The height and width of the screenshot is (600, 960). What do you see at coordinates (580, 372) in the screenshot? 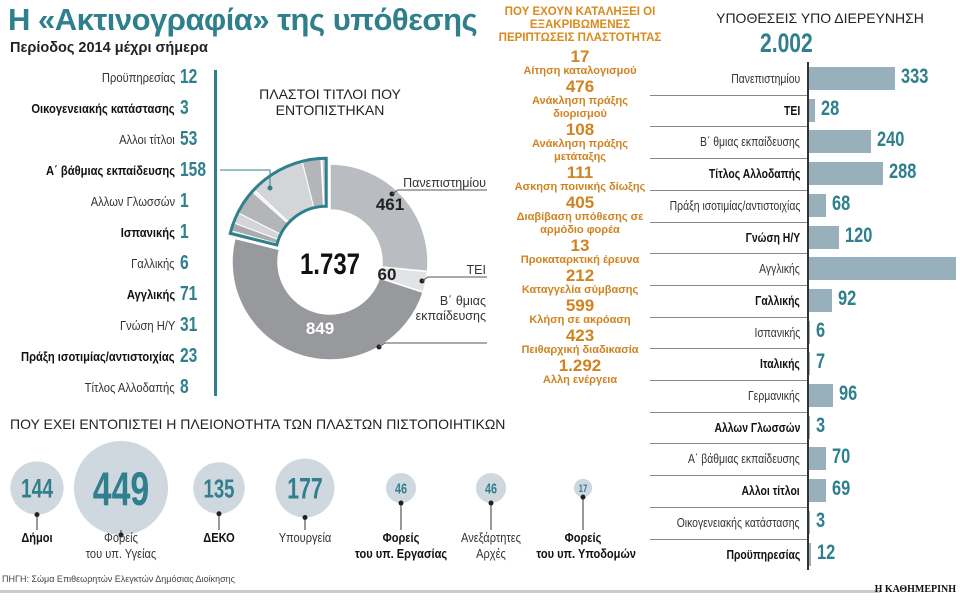
I see `outcome-item: 1.292 Αλλη ενέργεια` at bounding box center [580, 372].